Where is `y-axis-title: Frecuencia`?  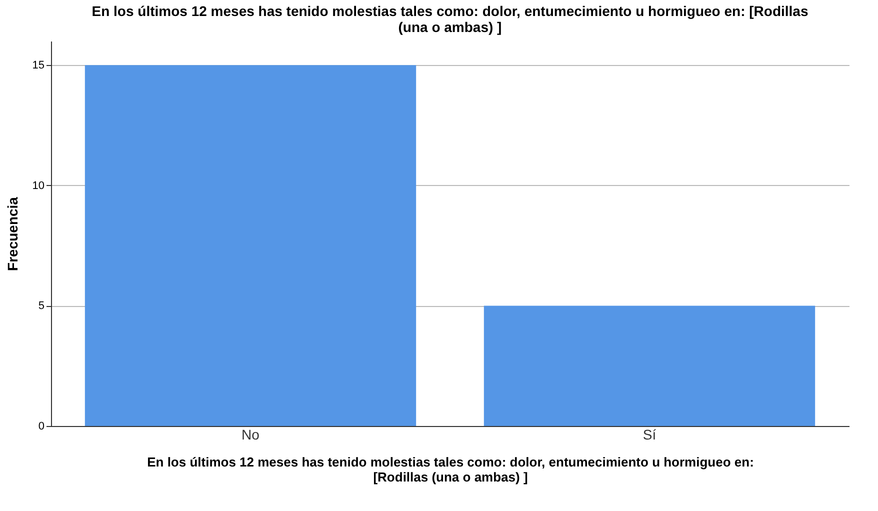
y-axis-title: Frecuencia is located at coordinates (12, 233).